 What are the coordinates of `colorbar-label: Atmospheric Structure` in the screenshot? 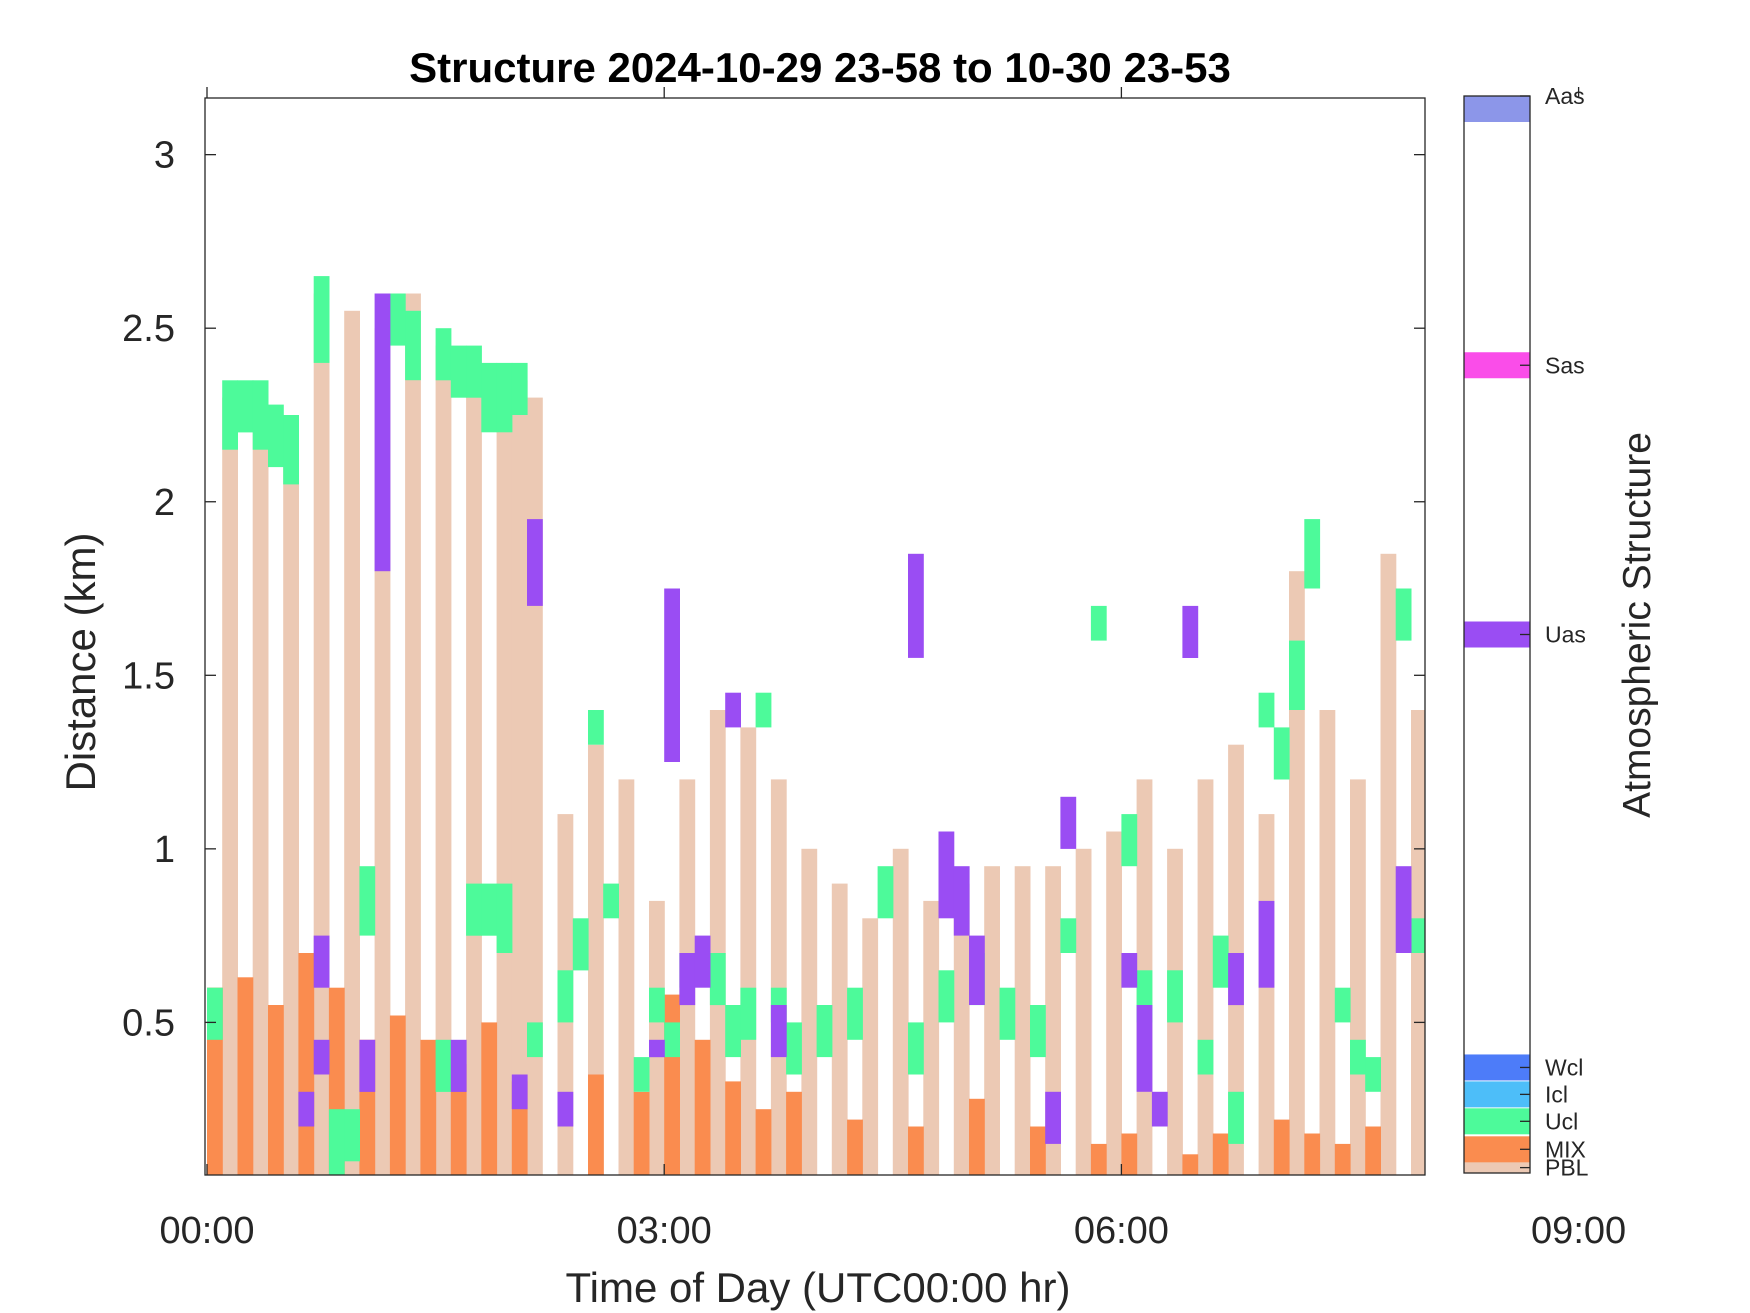 It's located at (1637, 625).